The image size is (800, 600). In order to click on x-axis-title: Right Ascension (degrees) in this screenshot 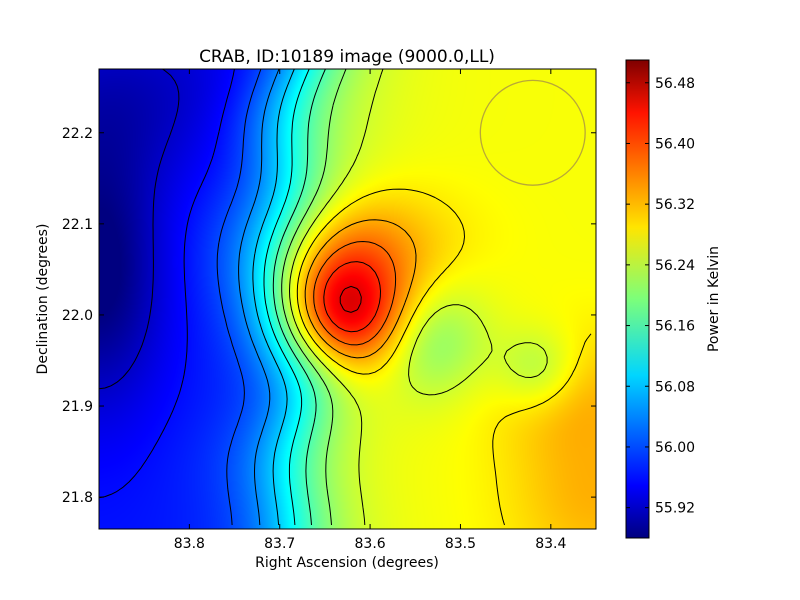, I will do `click(347, 563)`.